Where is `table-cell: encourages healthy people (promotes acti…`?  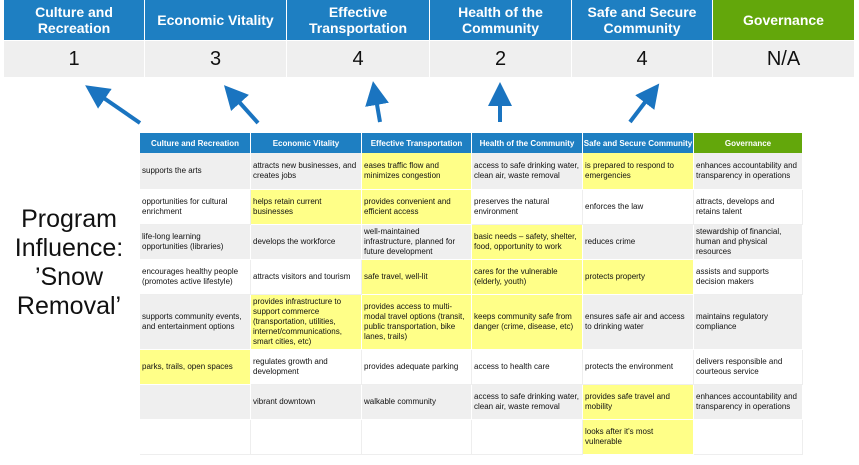
table-cell: encourages healthy people (promotes acti… is located at coordinates (195, 277).